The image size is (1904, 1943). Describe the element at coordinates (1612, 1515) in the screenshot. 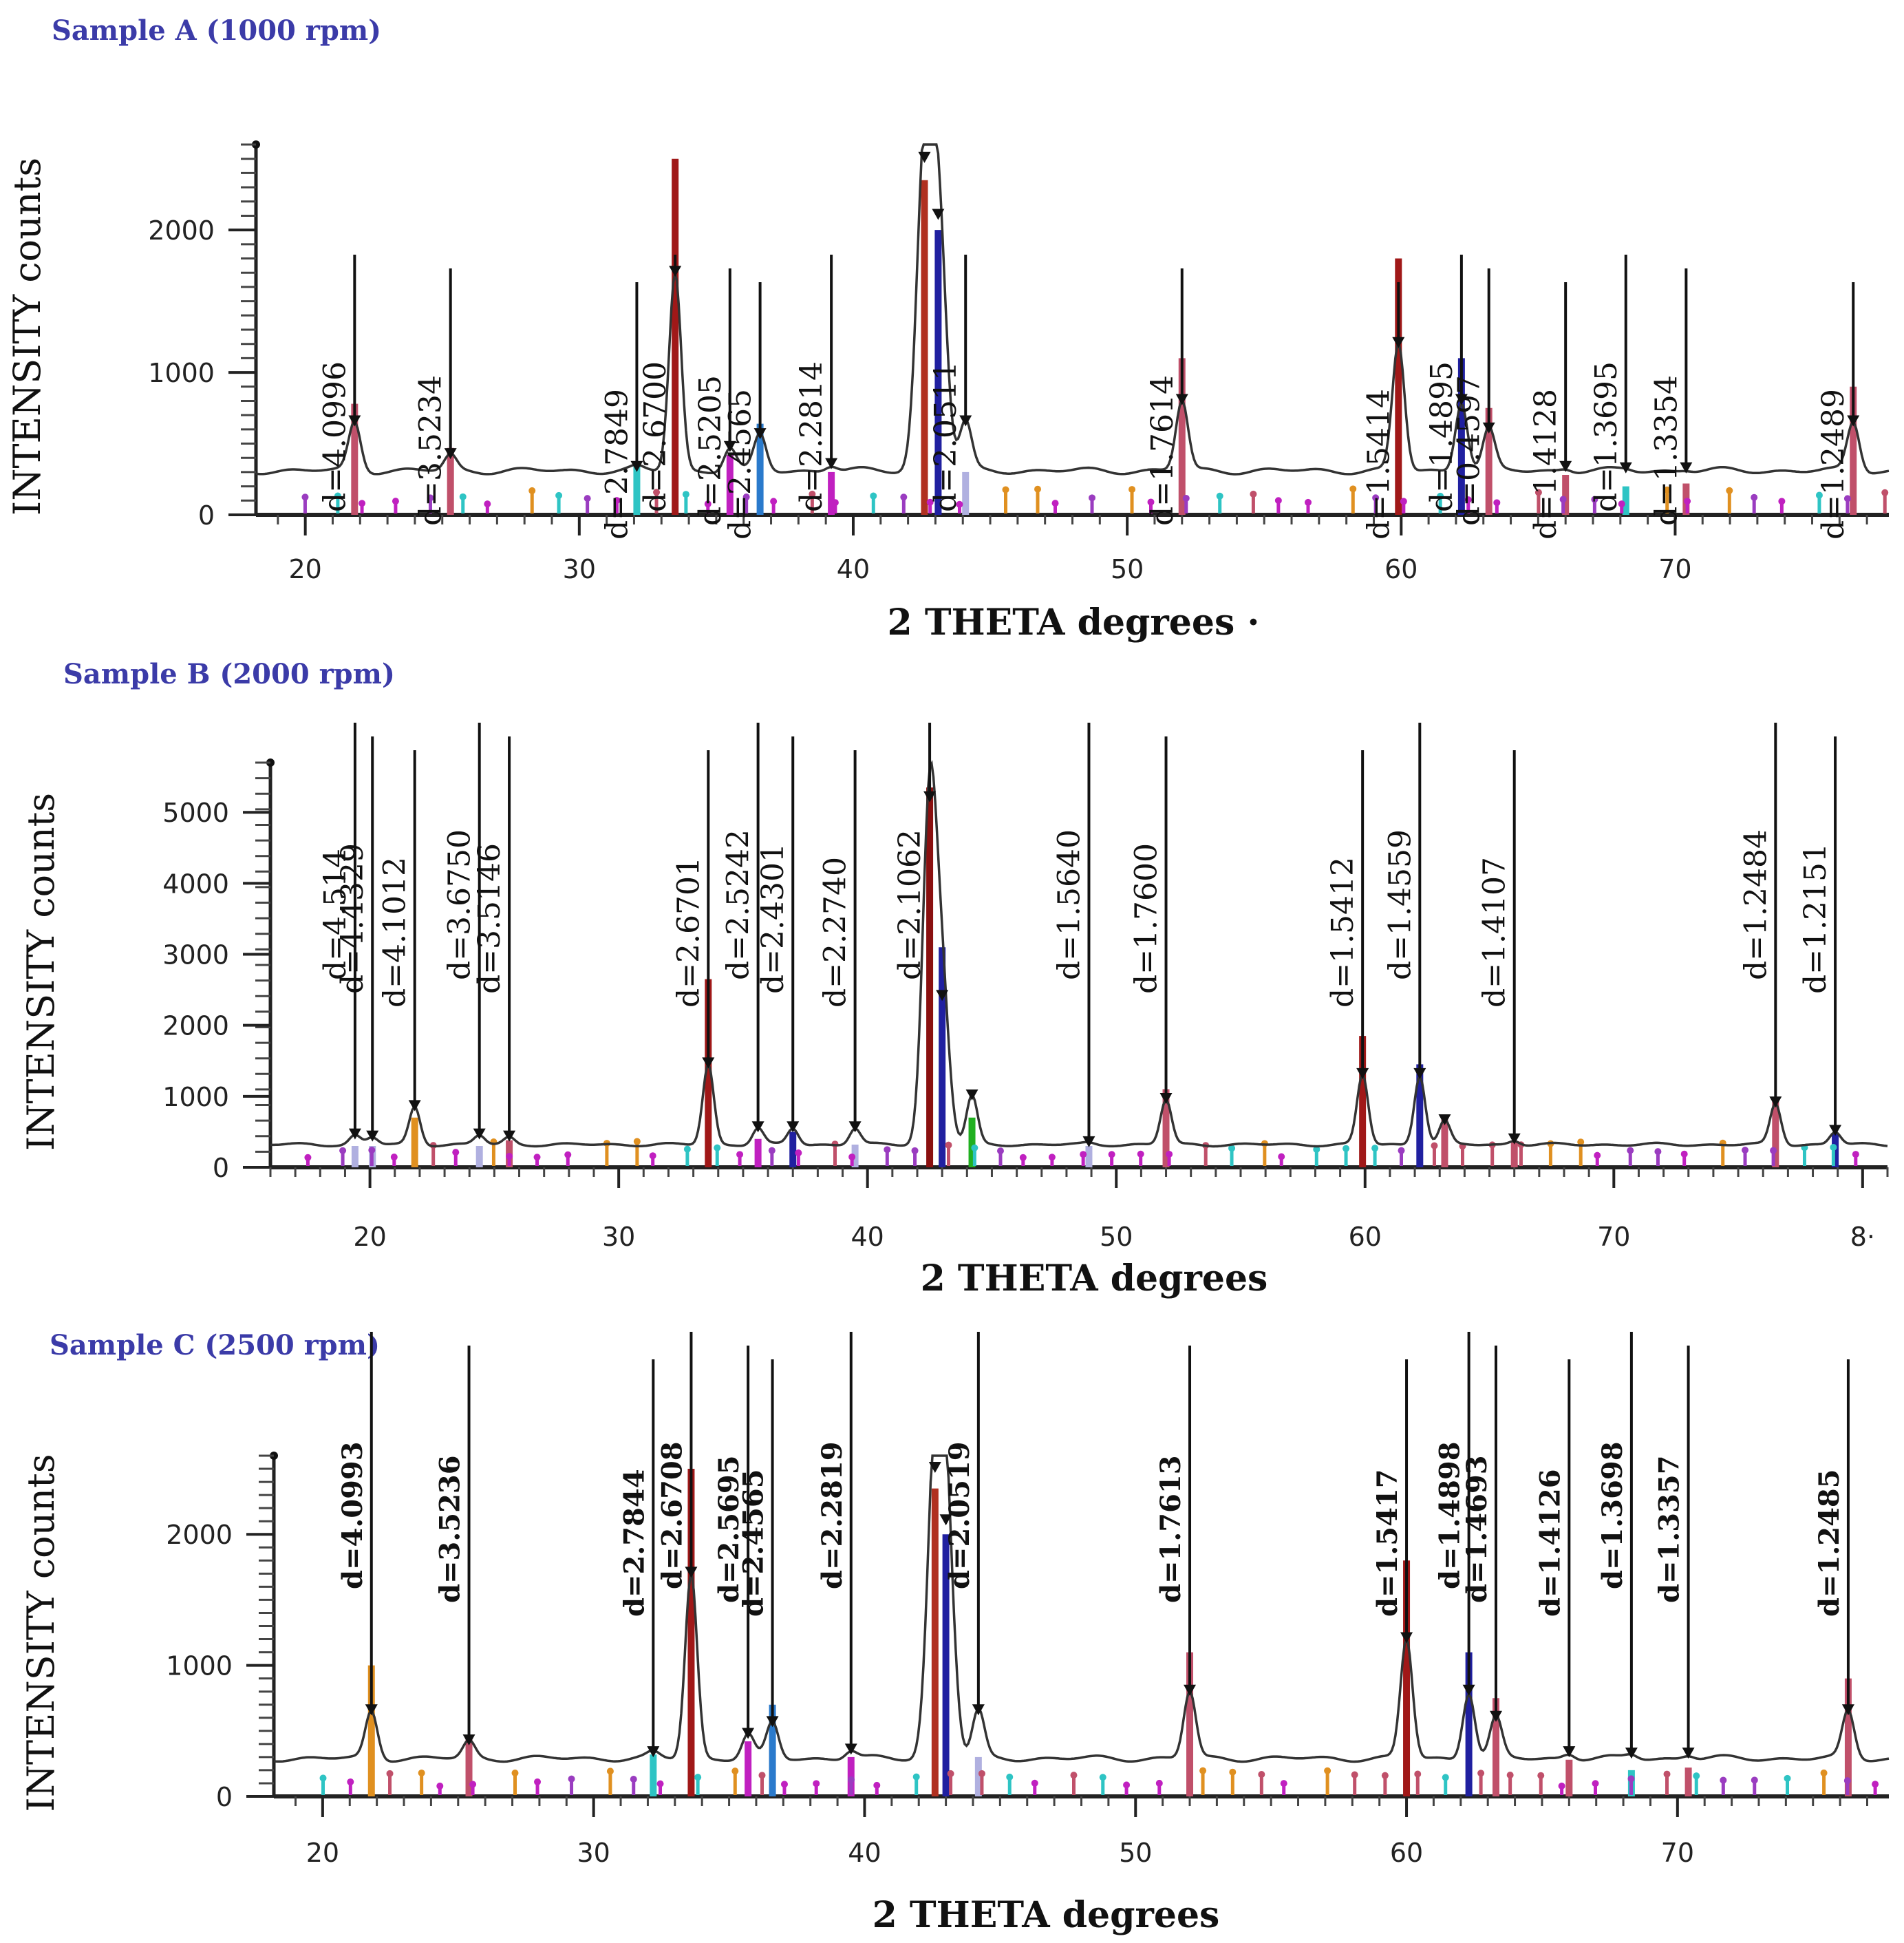

I see `peak-d-spacing-label: d=1.3698` at that location.